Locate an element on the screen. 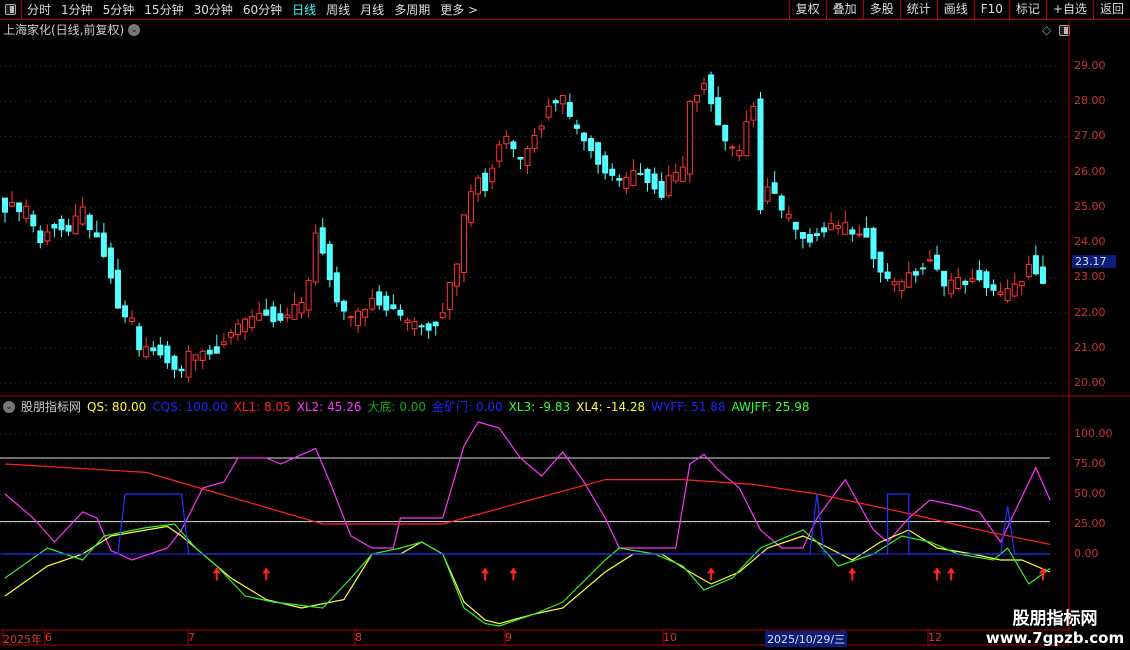 The width and height of the screenshot is (1130, 650). period-tab: 周线 is located at coordinates (338, 10).